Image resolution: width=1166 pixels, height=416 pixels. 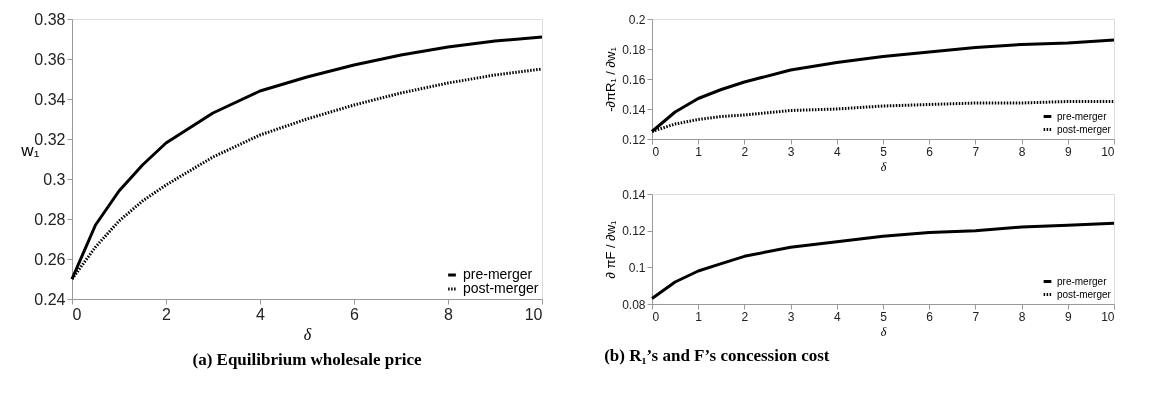 What do you see at coordinates (634, 304) in the screenshot?
I see `y-tick-label: 0.08` at bounding box center [634, 304].